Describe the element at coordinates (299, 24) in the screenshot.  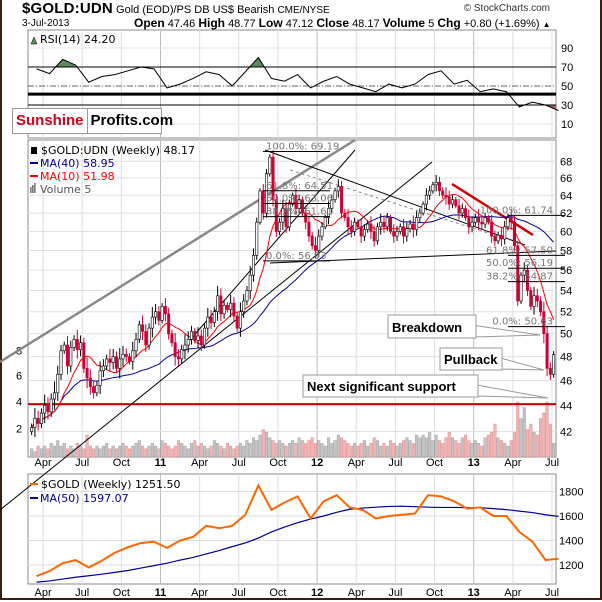
I see `low-value: 47.12` at that location.